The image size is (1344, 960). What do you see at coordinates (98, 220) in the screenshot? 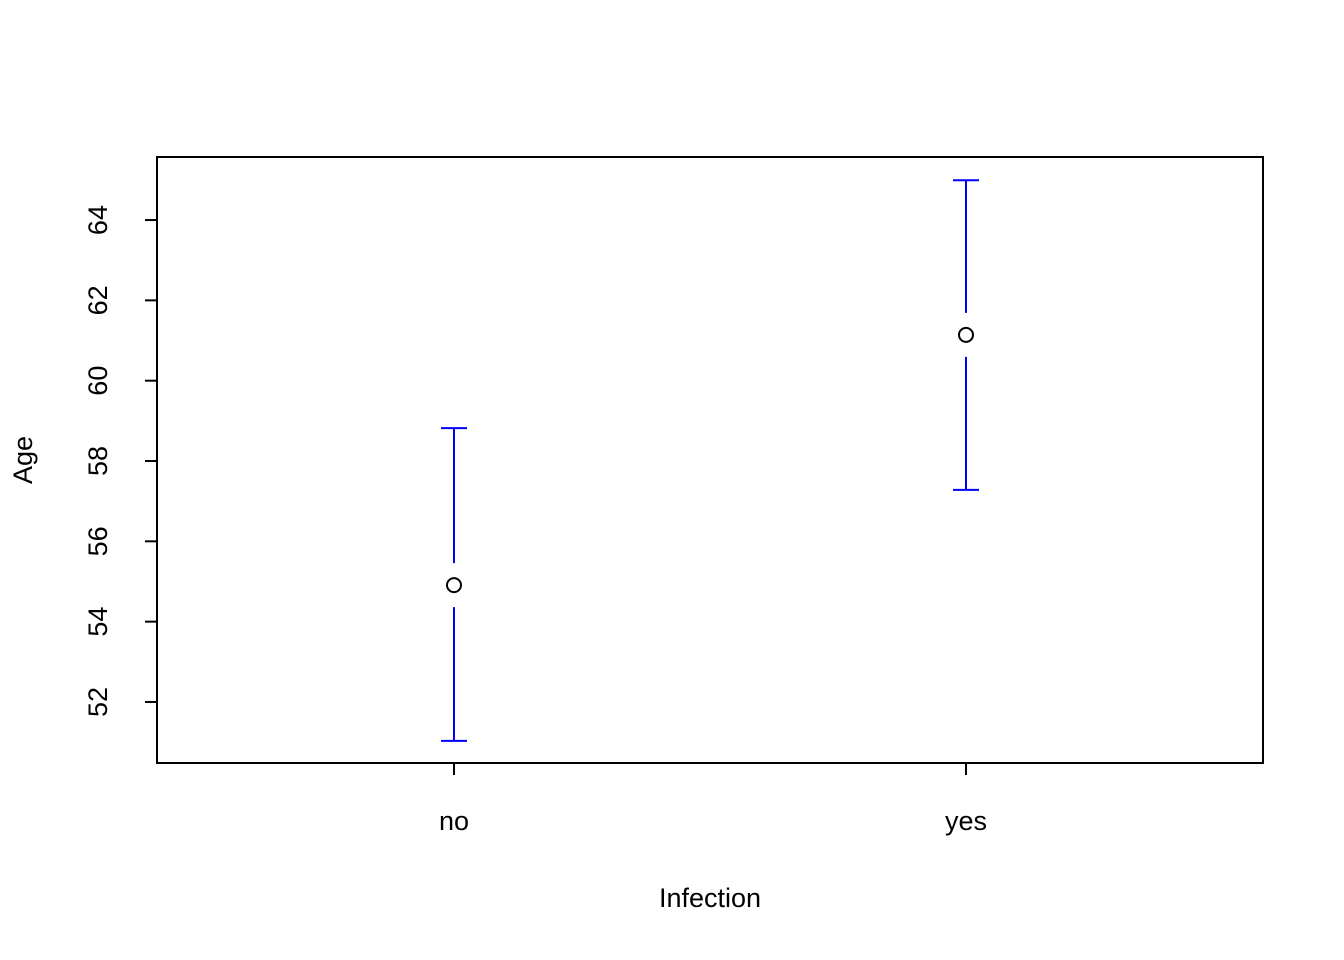
I see `y-tick-label: 64` at bounding box center [98, 220].